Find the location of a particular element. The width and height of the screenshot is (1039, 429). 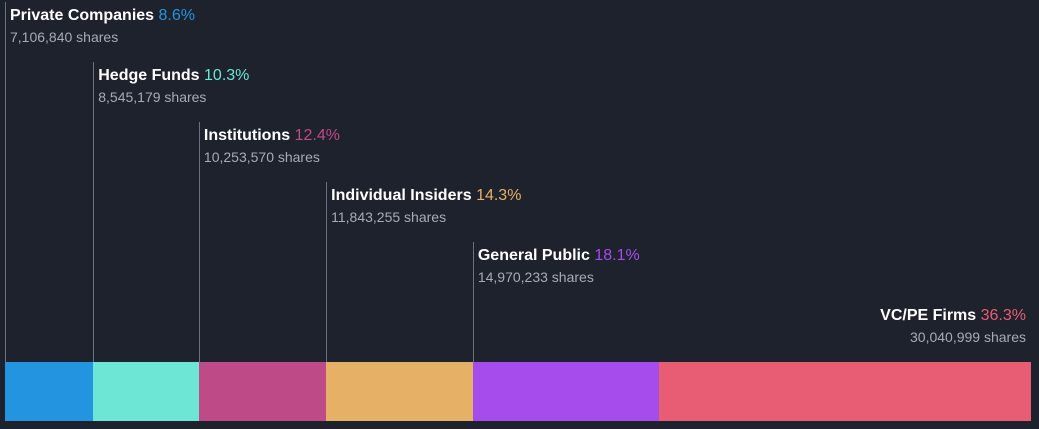

category-name-general-public: General Public is located at coordinates (533, 255).